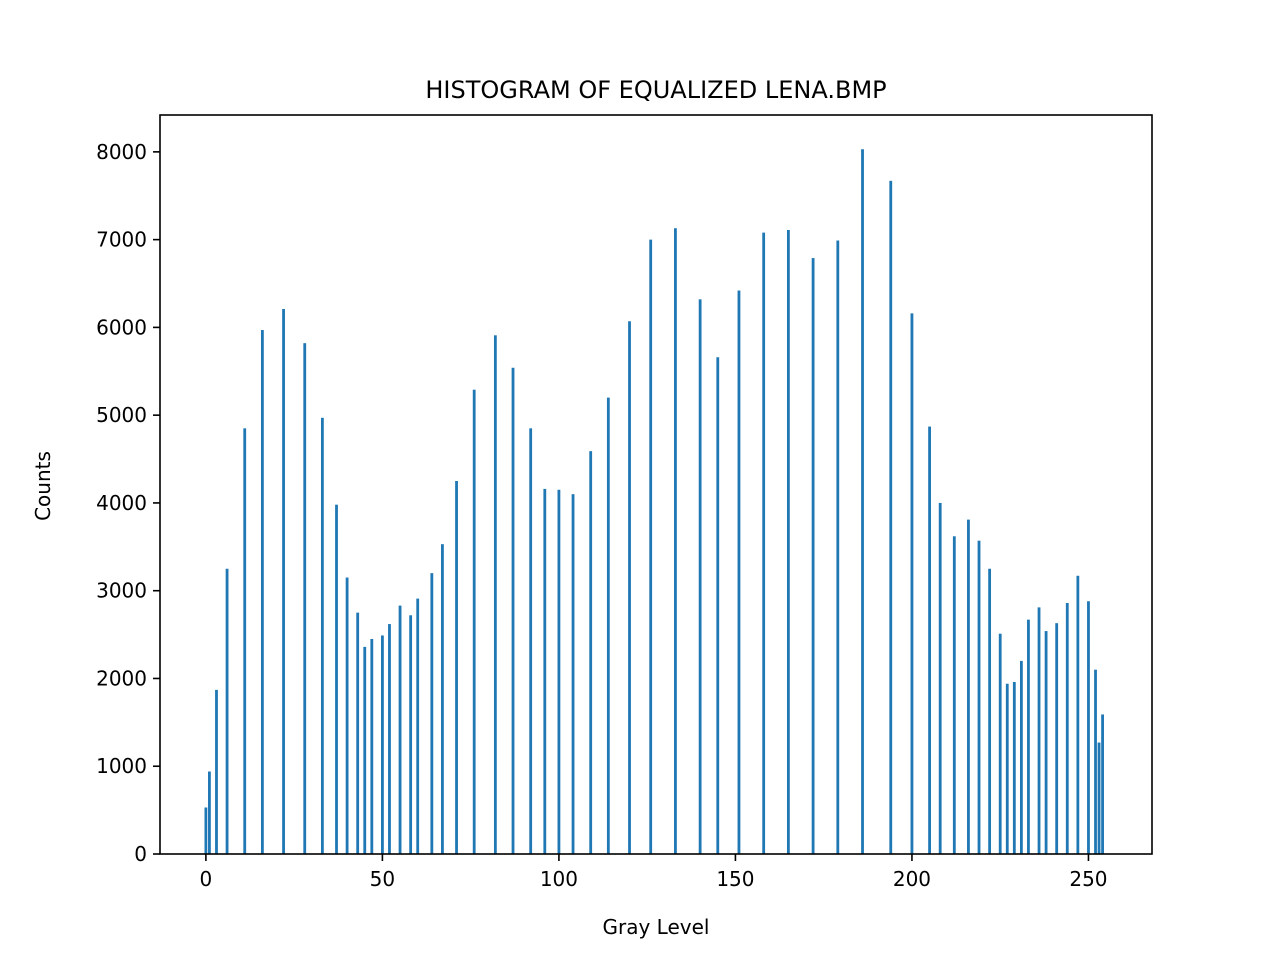 Image resolution: width=1280 pixels, height=964 pixels. I want to click on y-tick-label: 2000, so click(121, 678).